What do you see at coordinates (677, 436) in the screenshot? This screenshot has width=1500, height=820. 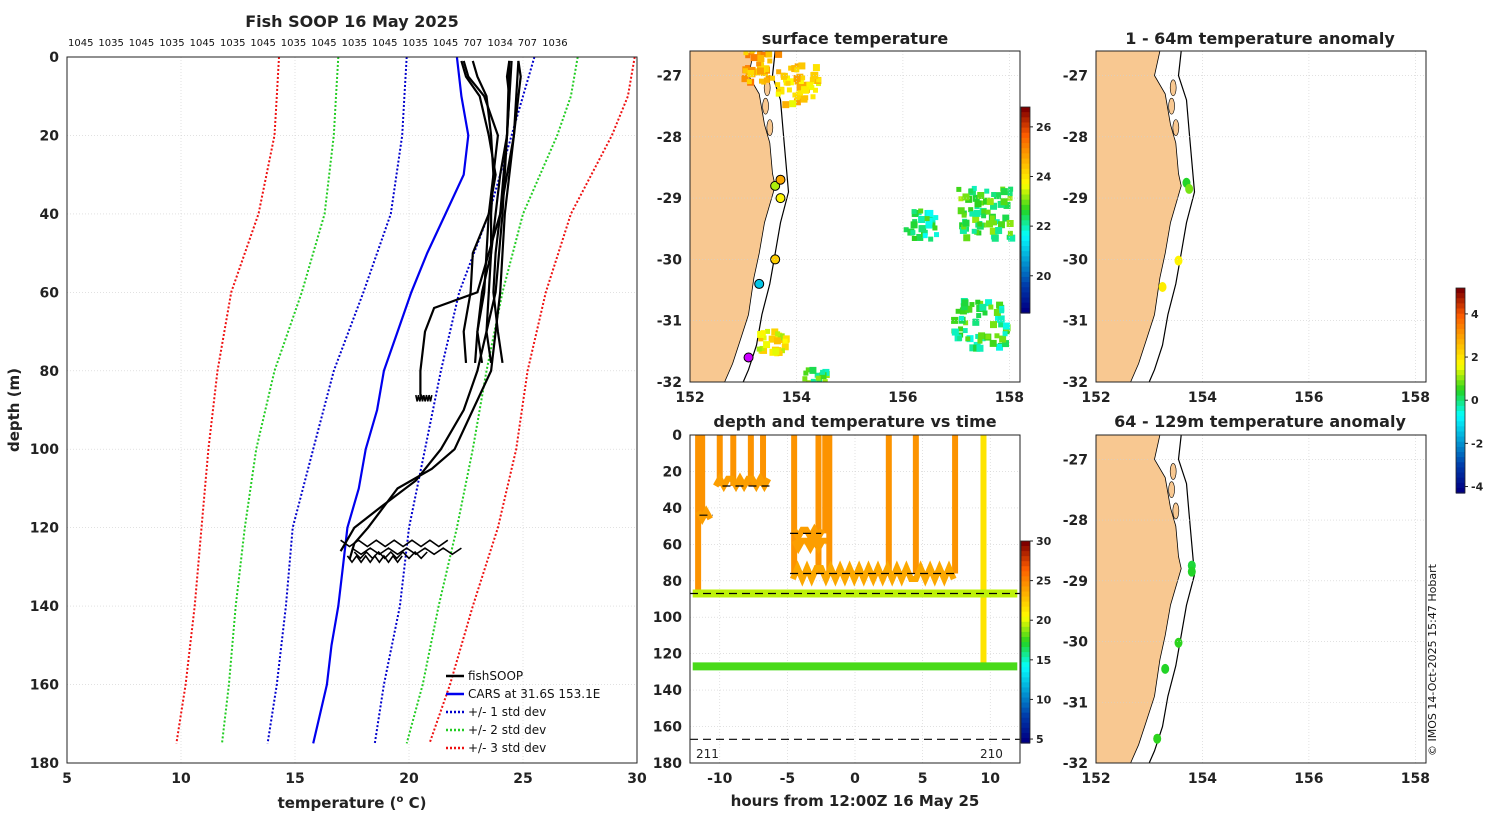 I see `time-y-tick-label: 0` at bounding box center [677, 436].